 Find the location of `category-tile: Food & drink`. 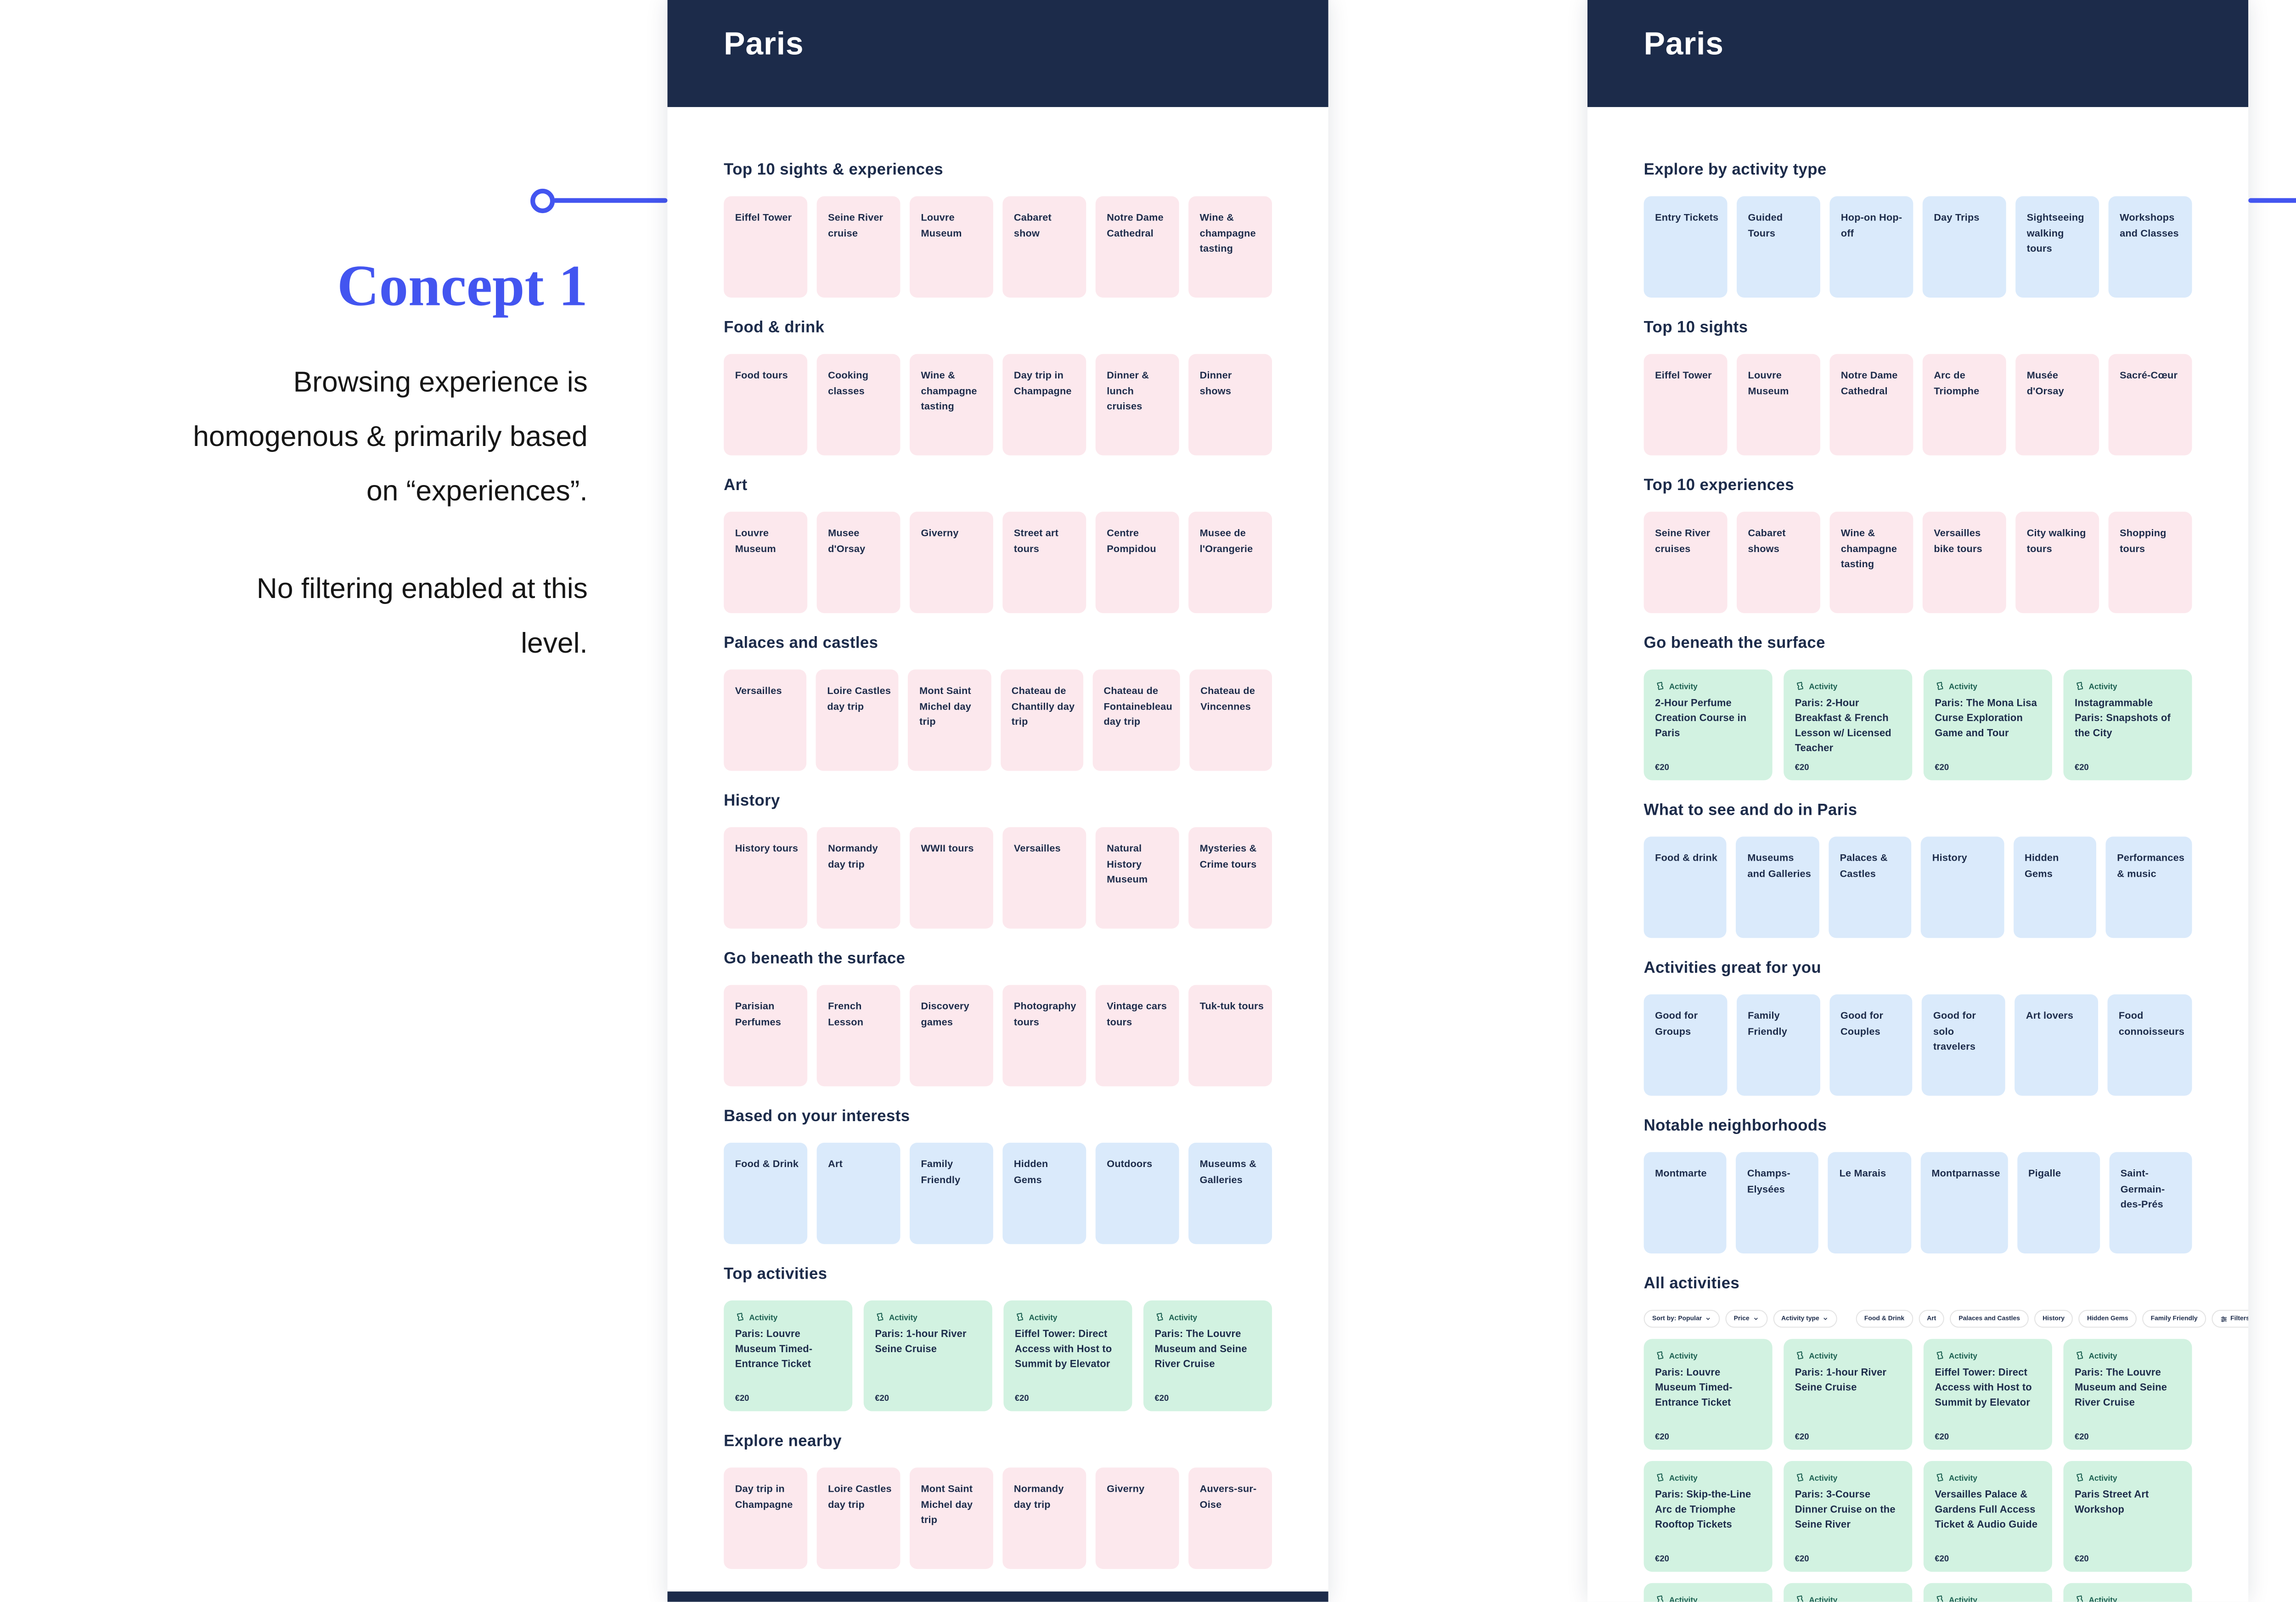

category-tile: Food & drink is located at coordinates (1685, 887).